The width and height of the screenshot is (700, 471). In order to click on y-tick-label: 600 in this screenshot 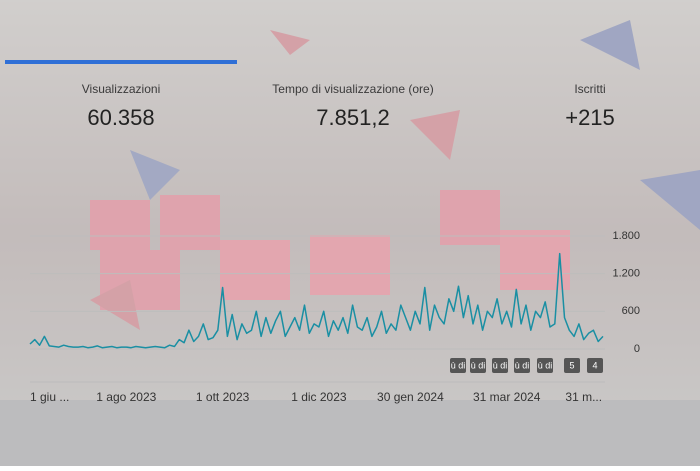, I will do `click(631, 311)`.